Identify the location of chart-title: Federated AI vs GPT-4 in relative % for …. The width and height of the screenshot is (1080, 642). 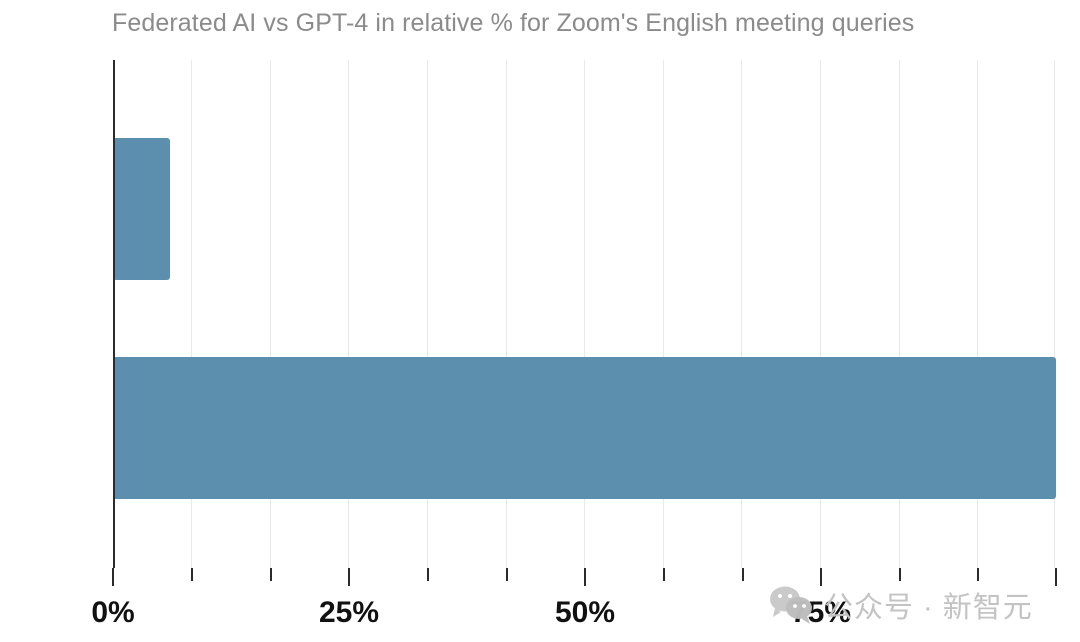
(513, 23).